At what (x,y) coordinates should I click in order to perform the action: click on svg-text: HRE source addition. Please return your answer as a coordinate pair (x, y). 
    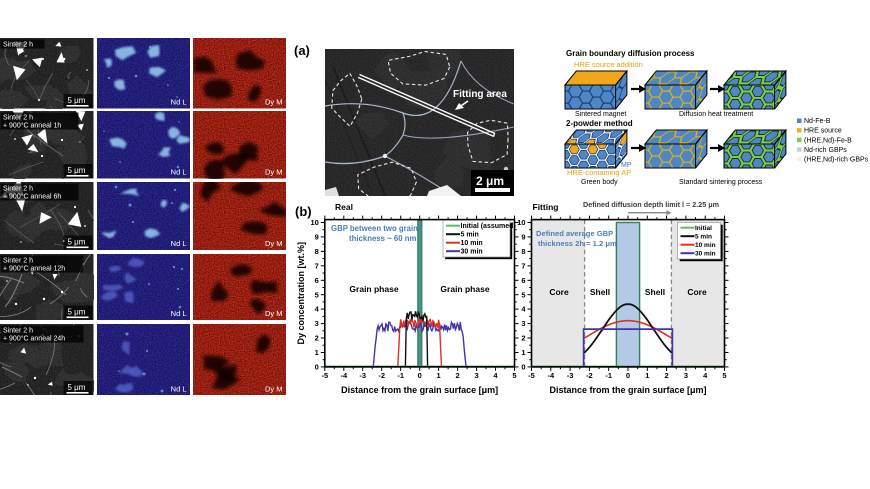
    Looking at the image, I should click on (608, 64).